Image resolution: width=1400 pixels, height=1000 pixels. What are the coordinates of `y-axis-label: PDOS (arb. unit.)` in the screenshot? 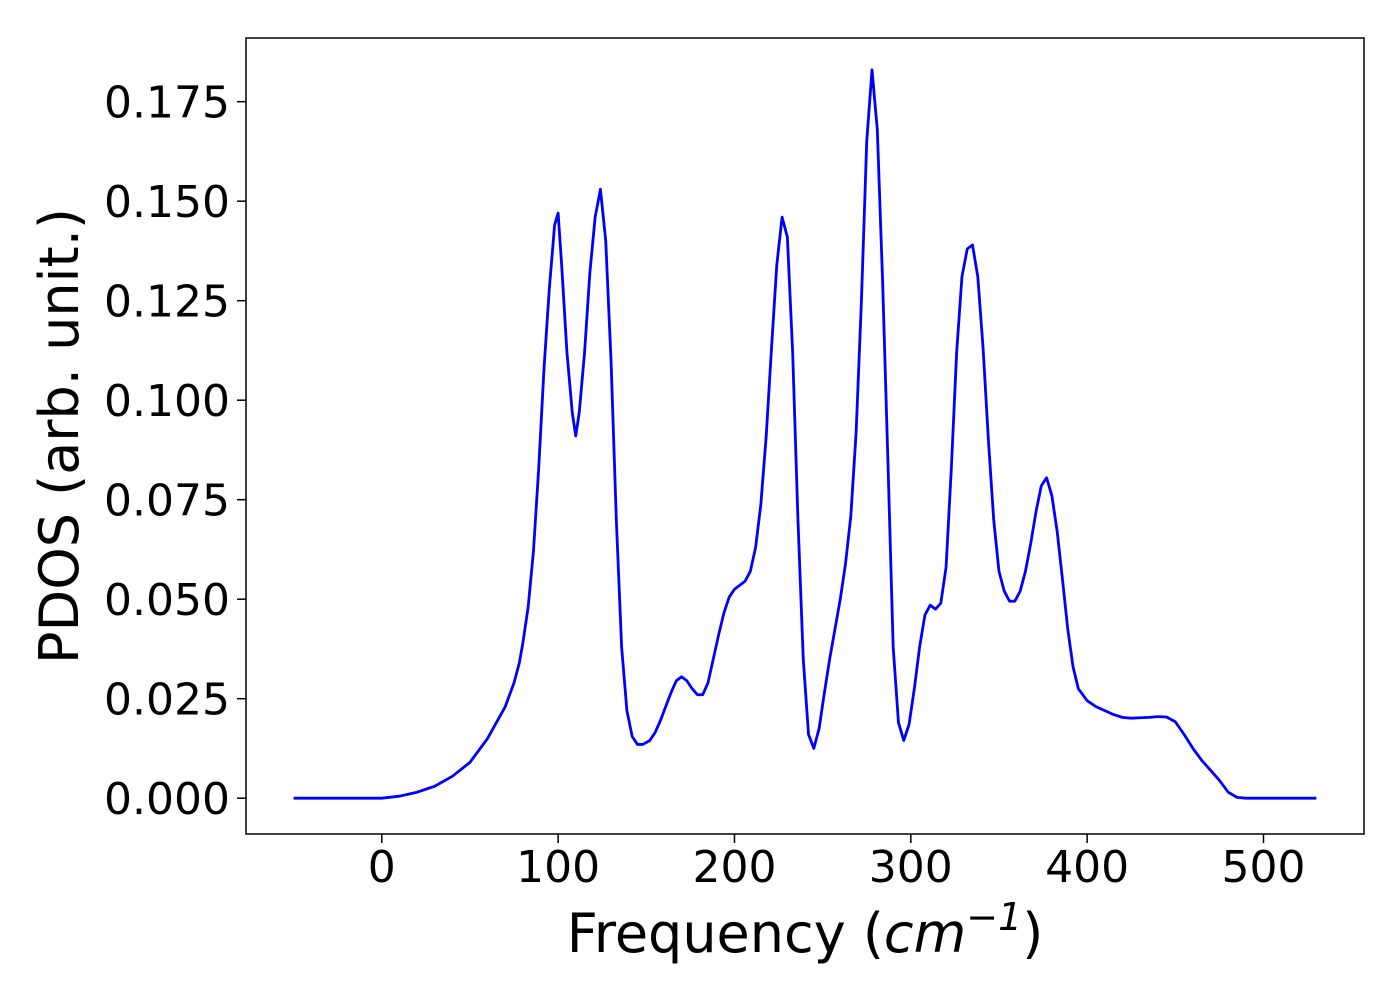 It's located at (59, 436).